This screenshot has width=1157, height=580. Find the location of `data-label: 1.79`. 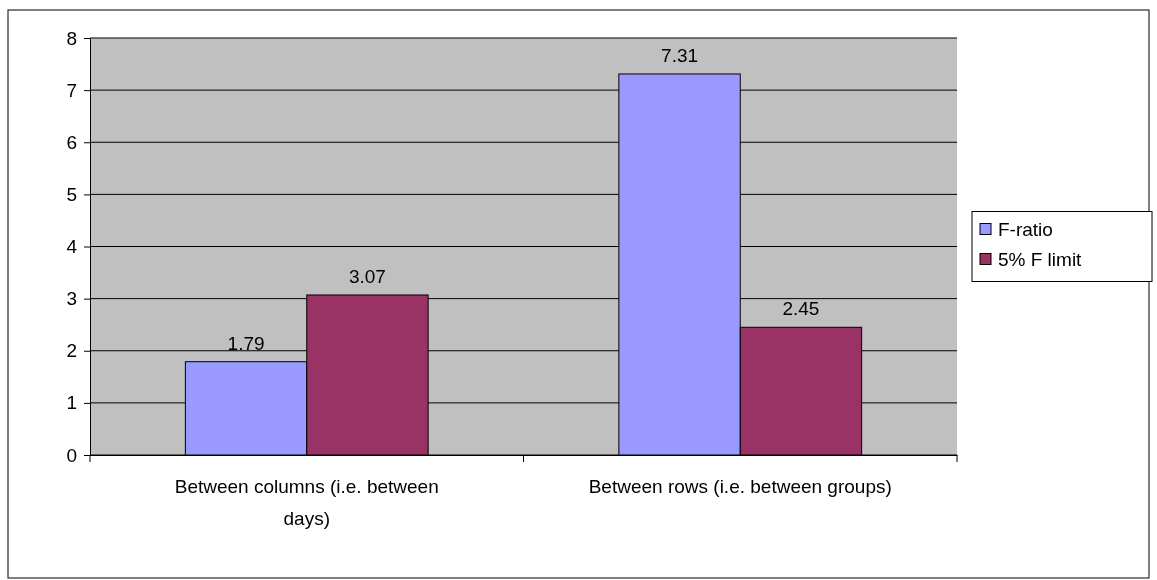

data-label: 1.79 is located at coordinates (246, 343).